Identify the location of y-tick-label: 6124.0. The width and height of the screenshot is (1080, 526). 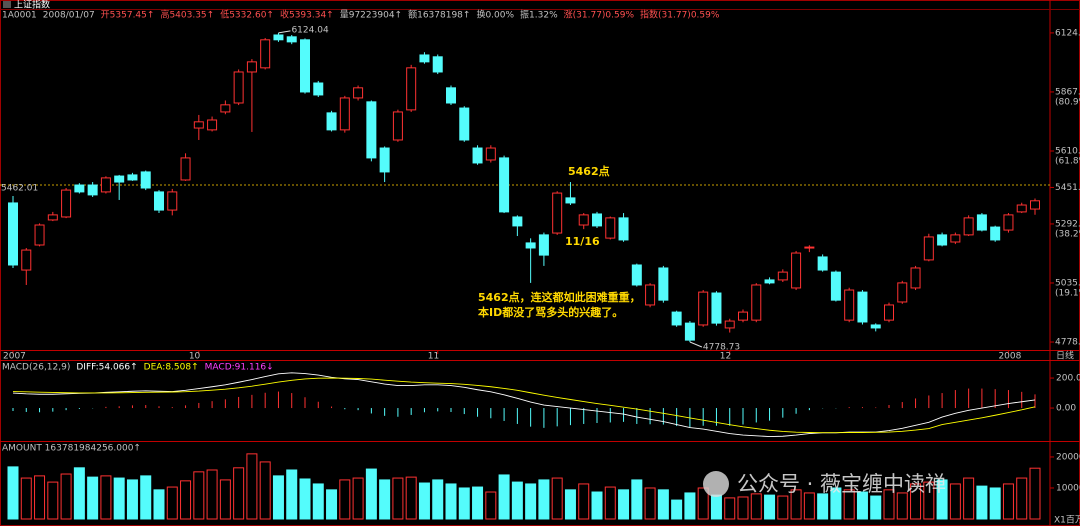
(1067, 33).